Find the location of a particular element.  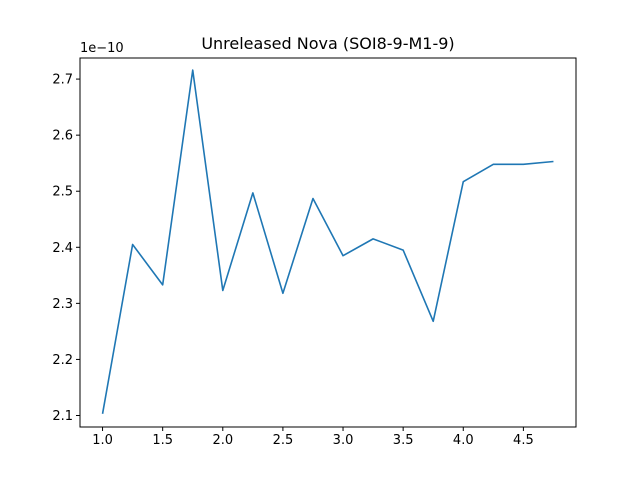

chart-title: Unreleased Nova (SOI8-9-M1-9) is located at coordinates (327, 43).